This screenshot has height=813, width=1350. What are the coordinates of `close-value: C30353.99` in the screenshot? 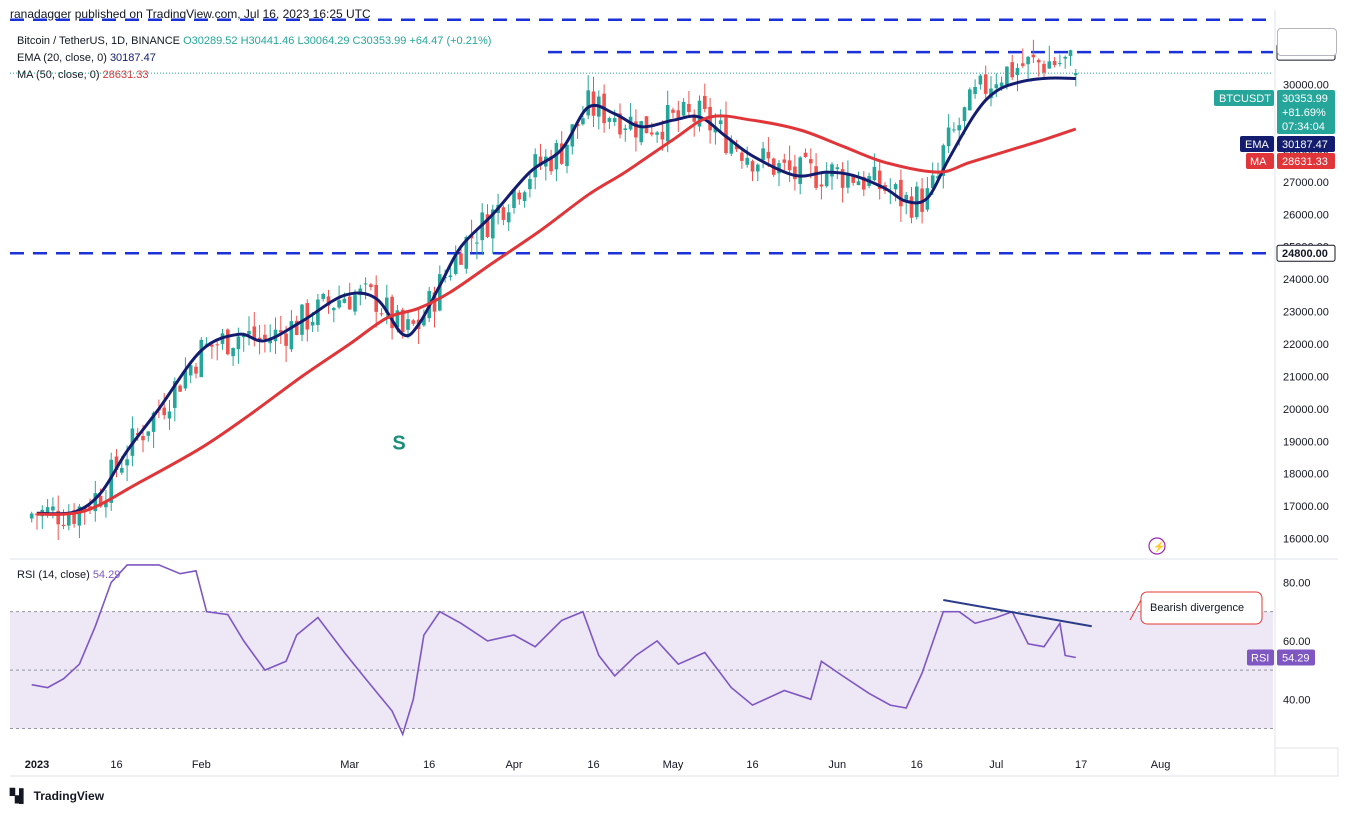 It's located at (379, 41).